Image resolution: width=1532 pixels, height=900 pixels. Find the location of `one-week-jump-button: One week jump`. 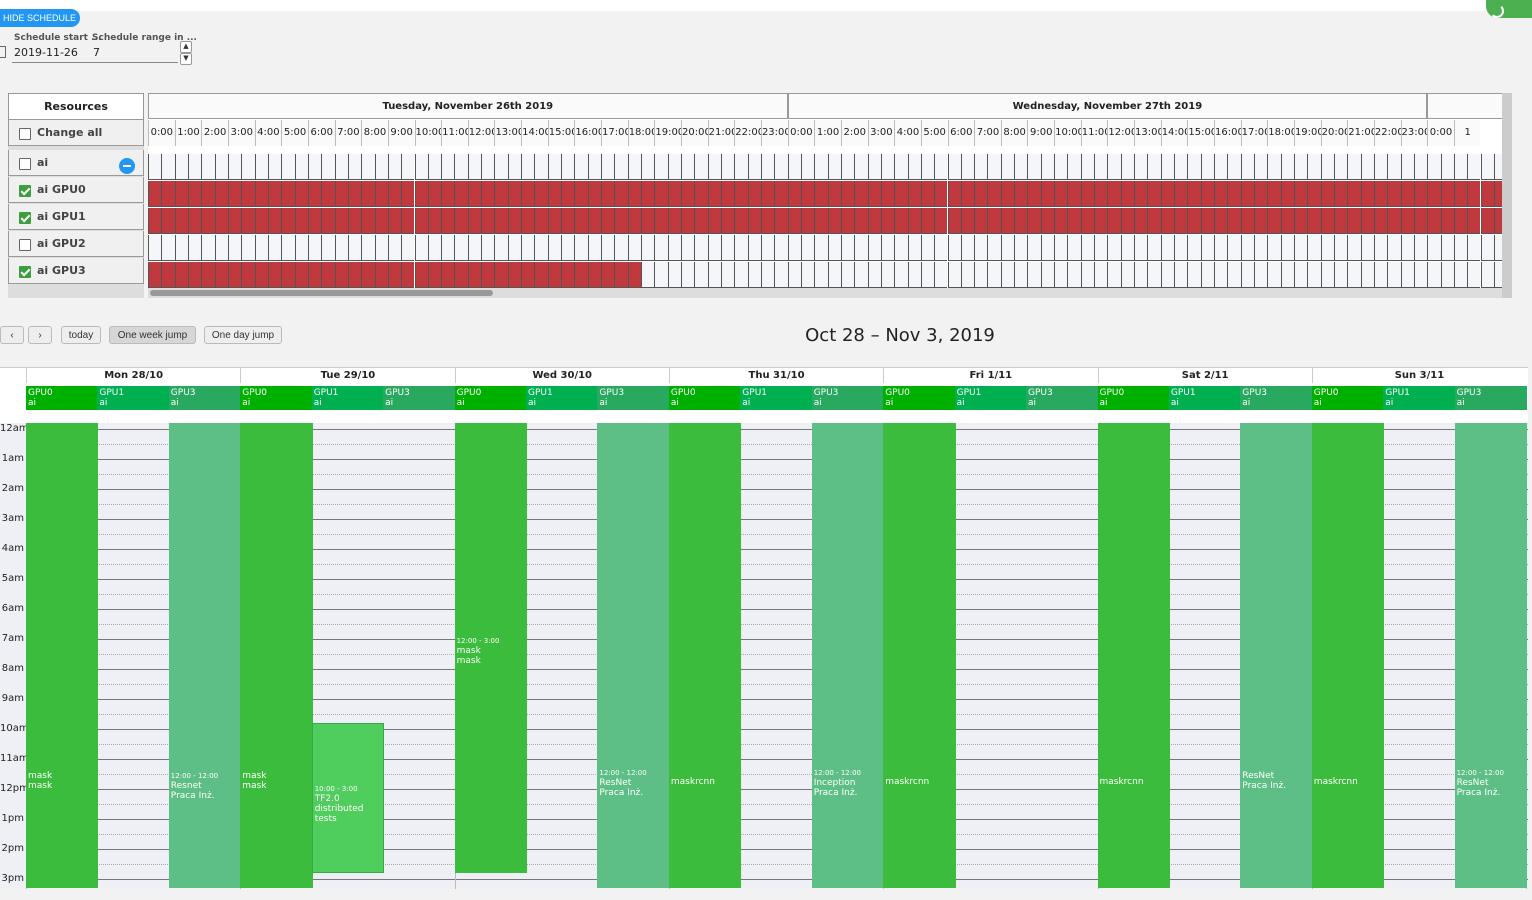

one-week-jump-button: One week jump is located at coordinates (152, 335).